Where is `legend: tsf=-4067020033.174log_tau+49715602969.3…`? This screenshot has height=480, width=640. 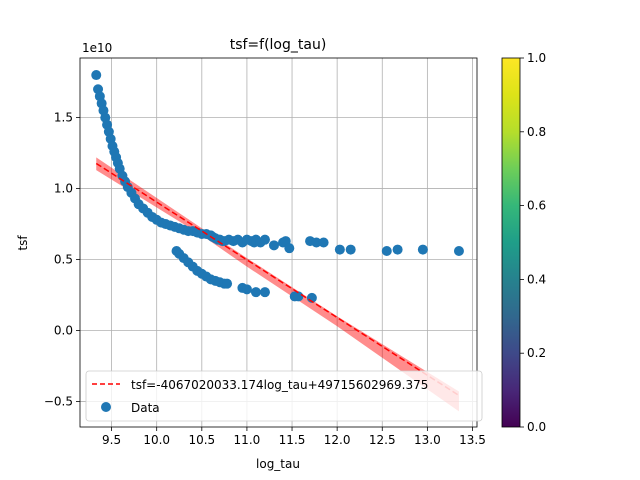 legend: tsf=-4067020033.174log_tau+49715602969.3… is located at coordinates (284, 396).